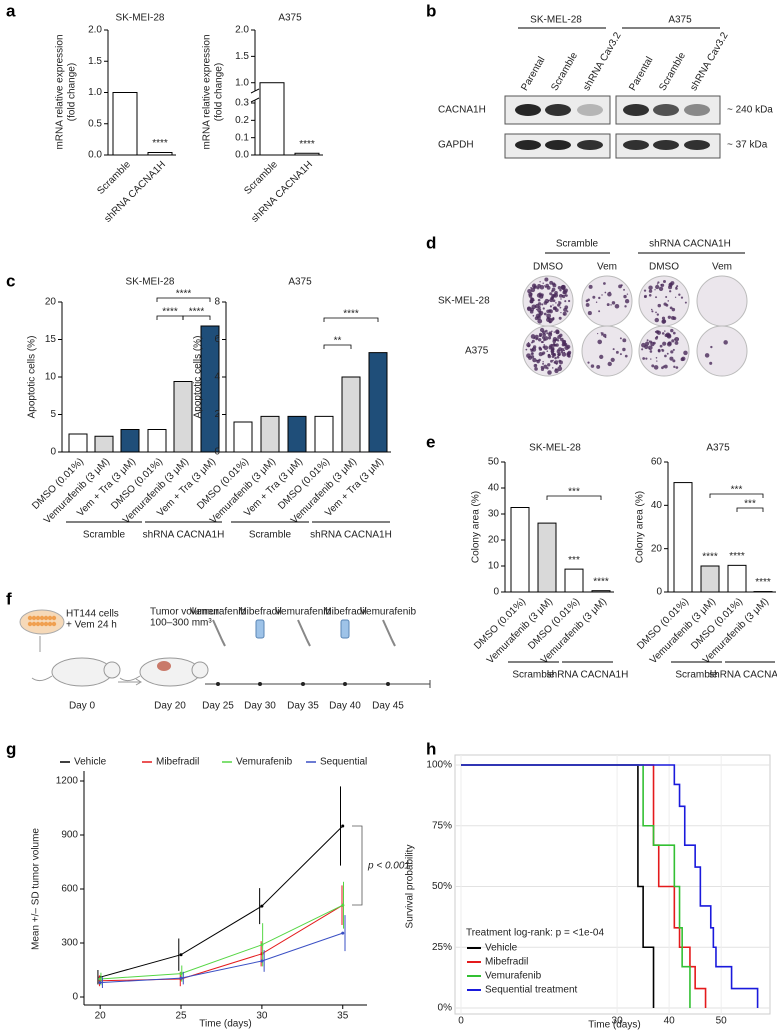 The image size is (777, 1032). What do you see at coordinates (219, 633) in the screenshot?
I see `syringe` at bounding box center [219, 633].